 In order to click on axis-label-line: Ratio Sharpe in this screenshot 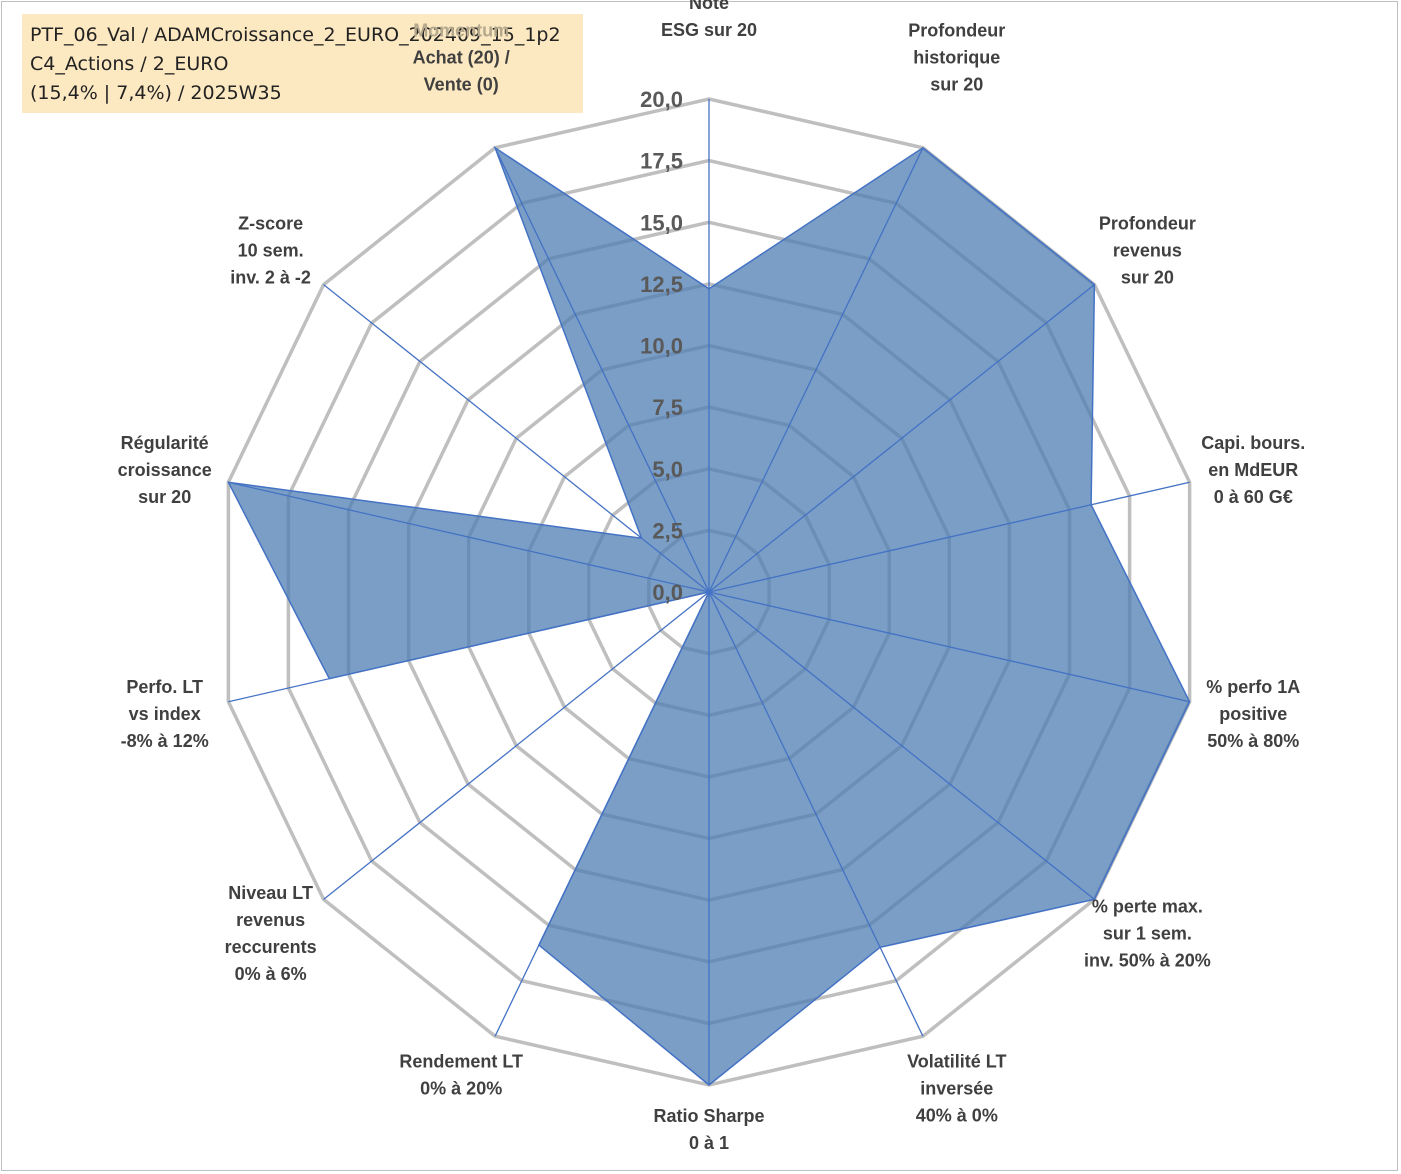, I will do `click(708, 1116)`.